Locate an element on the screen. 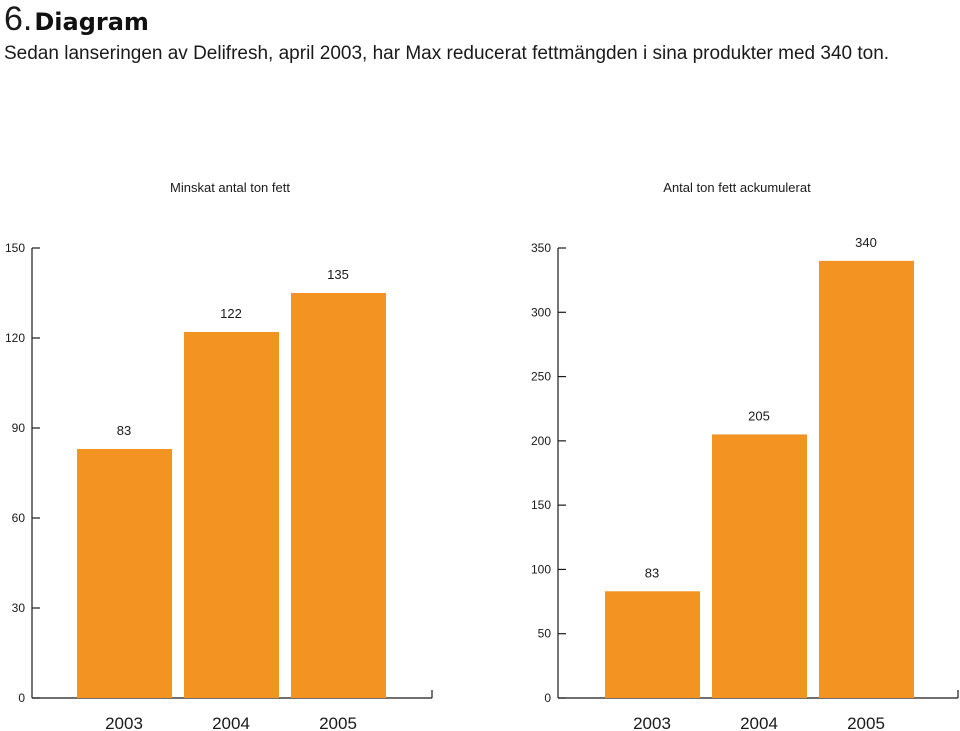 Image resolution: width=960 pixels, height=731 pixels. y-tick-label: 120 is located at coordinates (15, 338).